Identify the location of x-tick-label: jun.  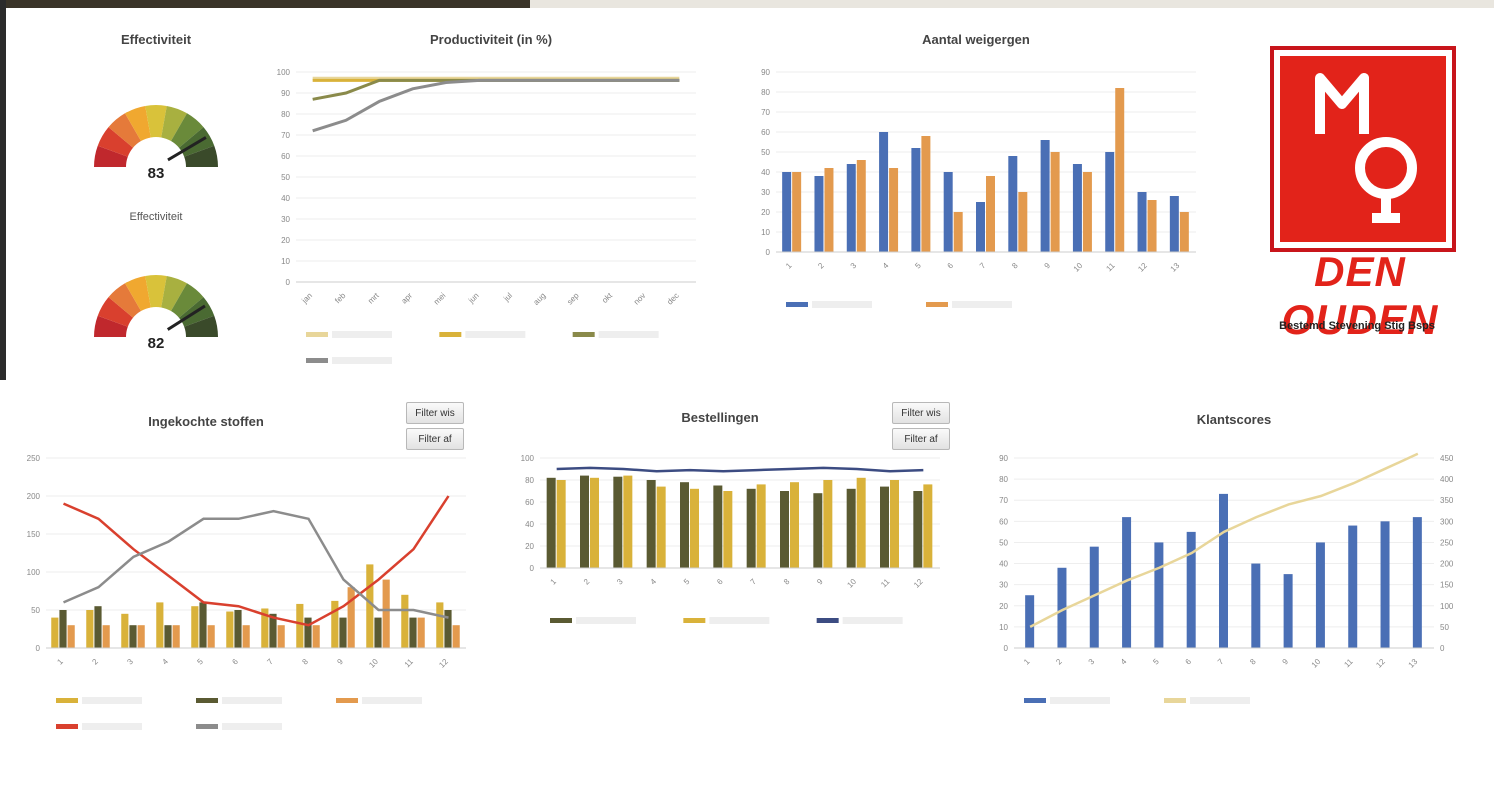
(473, 298).